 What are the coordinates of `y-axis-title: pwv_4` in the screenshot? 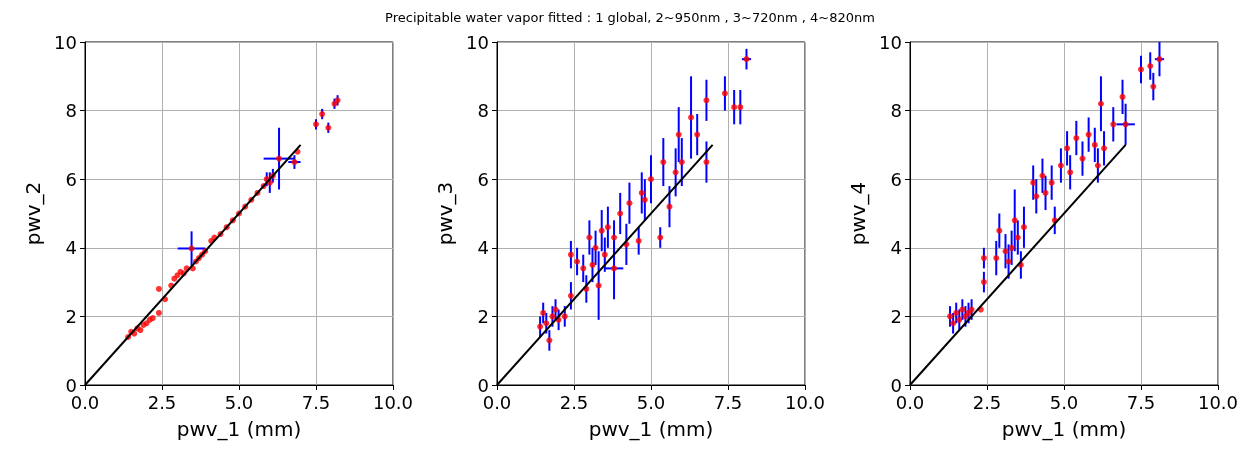 It's located at (858, 213).